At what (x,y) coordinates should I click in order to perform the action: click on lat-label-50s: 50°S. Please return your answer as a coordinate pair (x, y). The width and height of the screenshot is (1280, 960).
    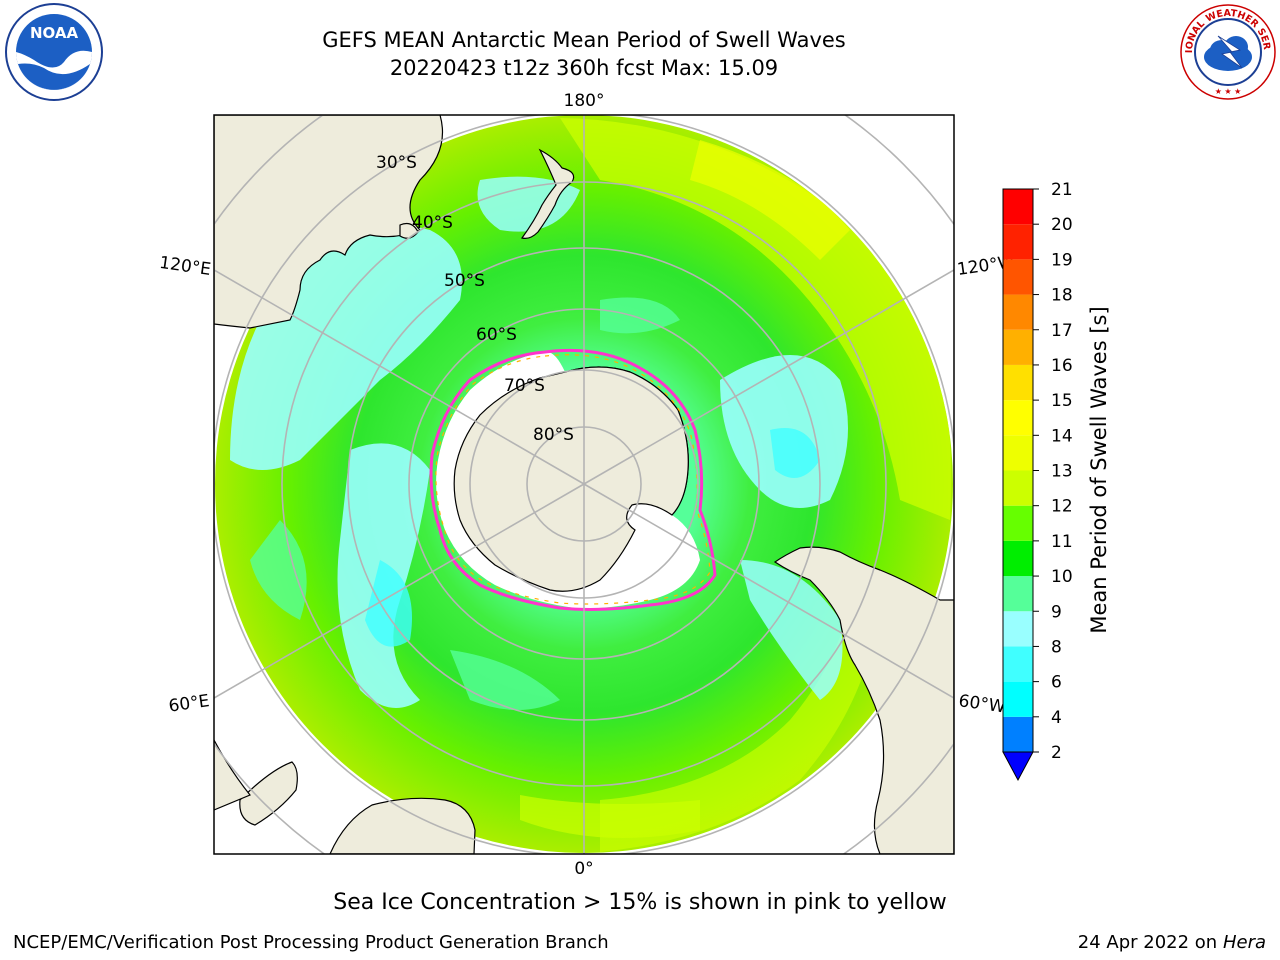
    Looking at the image, I should click on (464, 281).